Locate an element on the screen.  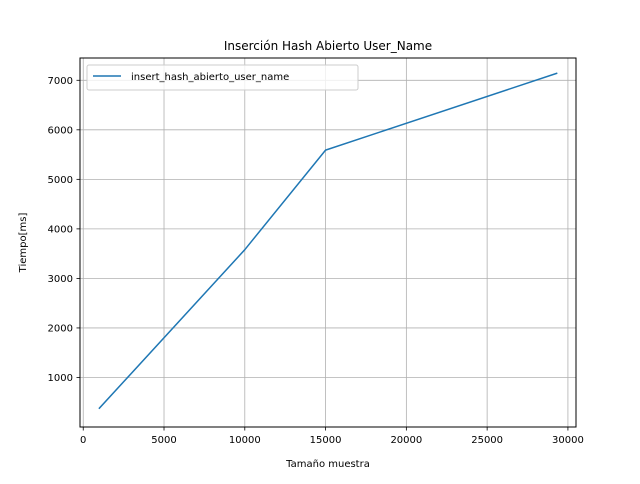
y-tick-label: 2000 is located at coordinates (60, 328).